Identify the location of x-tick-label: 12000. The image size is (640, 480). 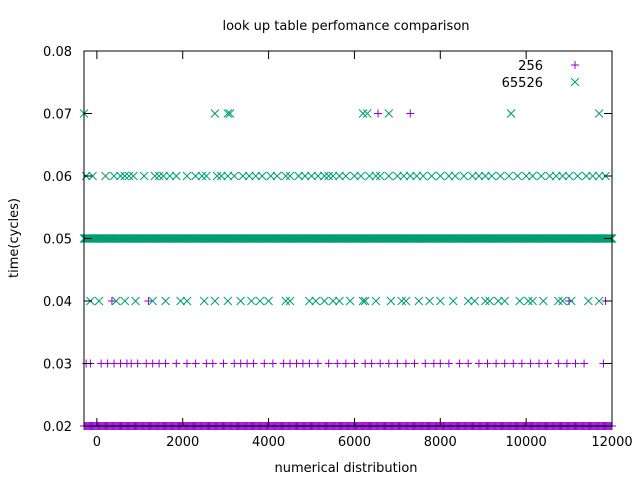
(611, 442).